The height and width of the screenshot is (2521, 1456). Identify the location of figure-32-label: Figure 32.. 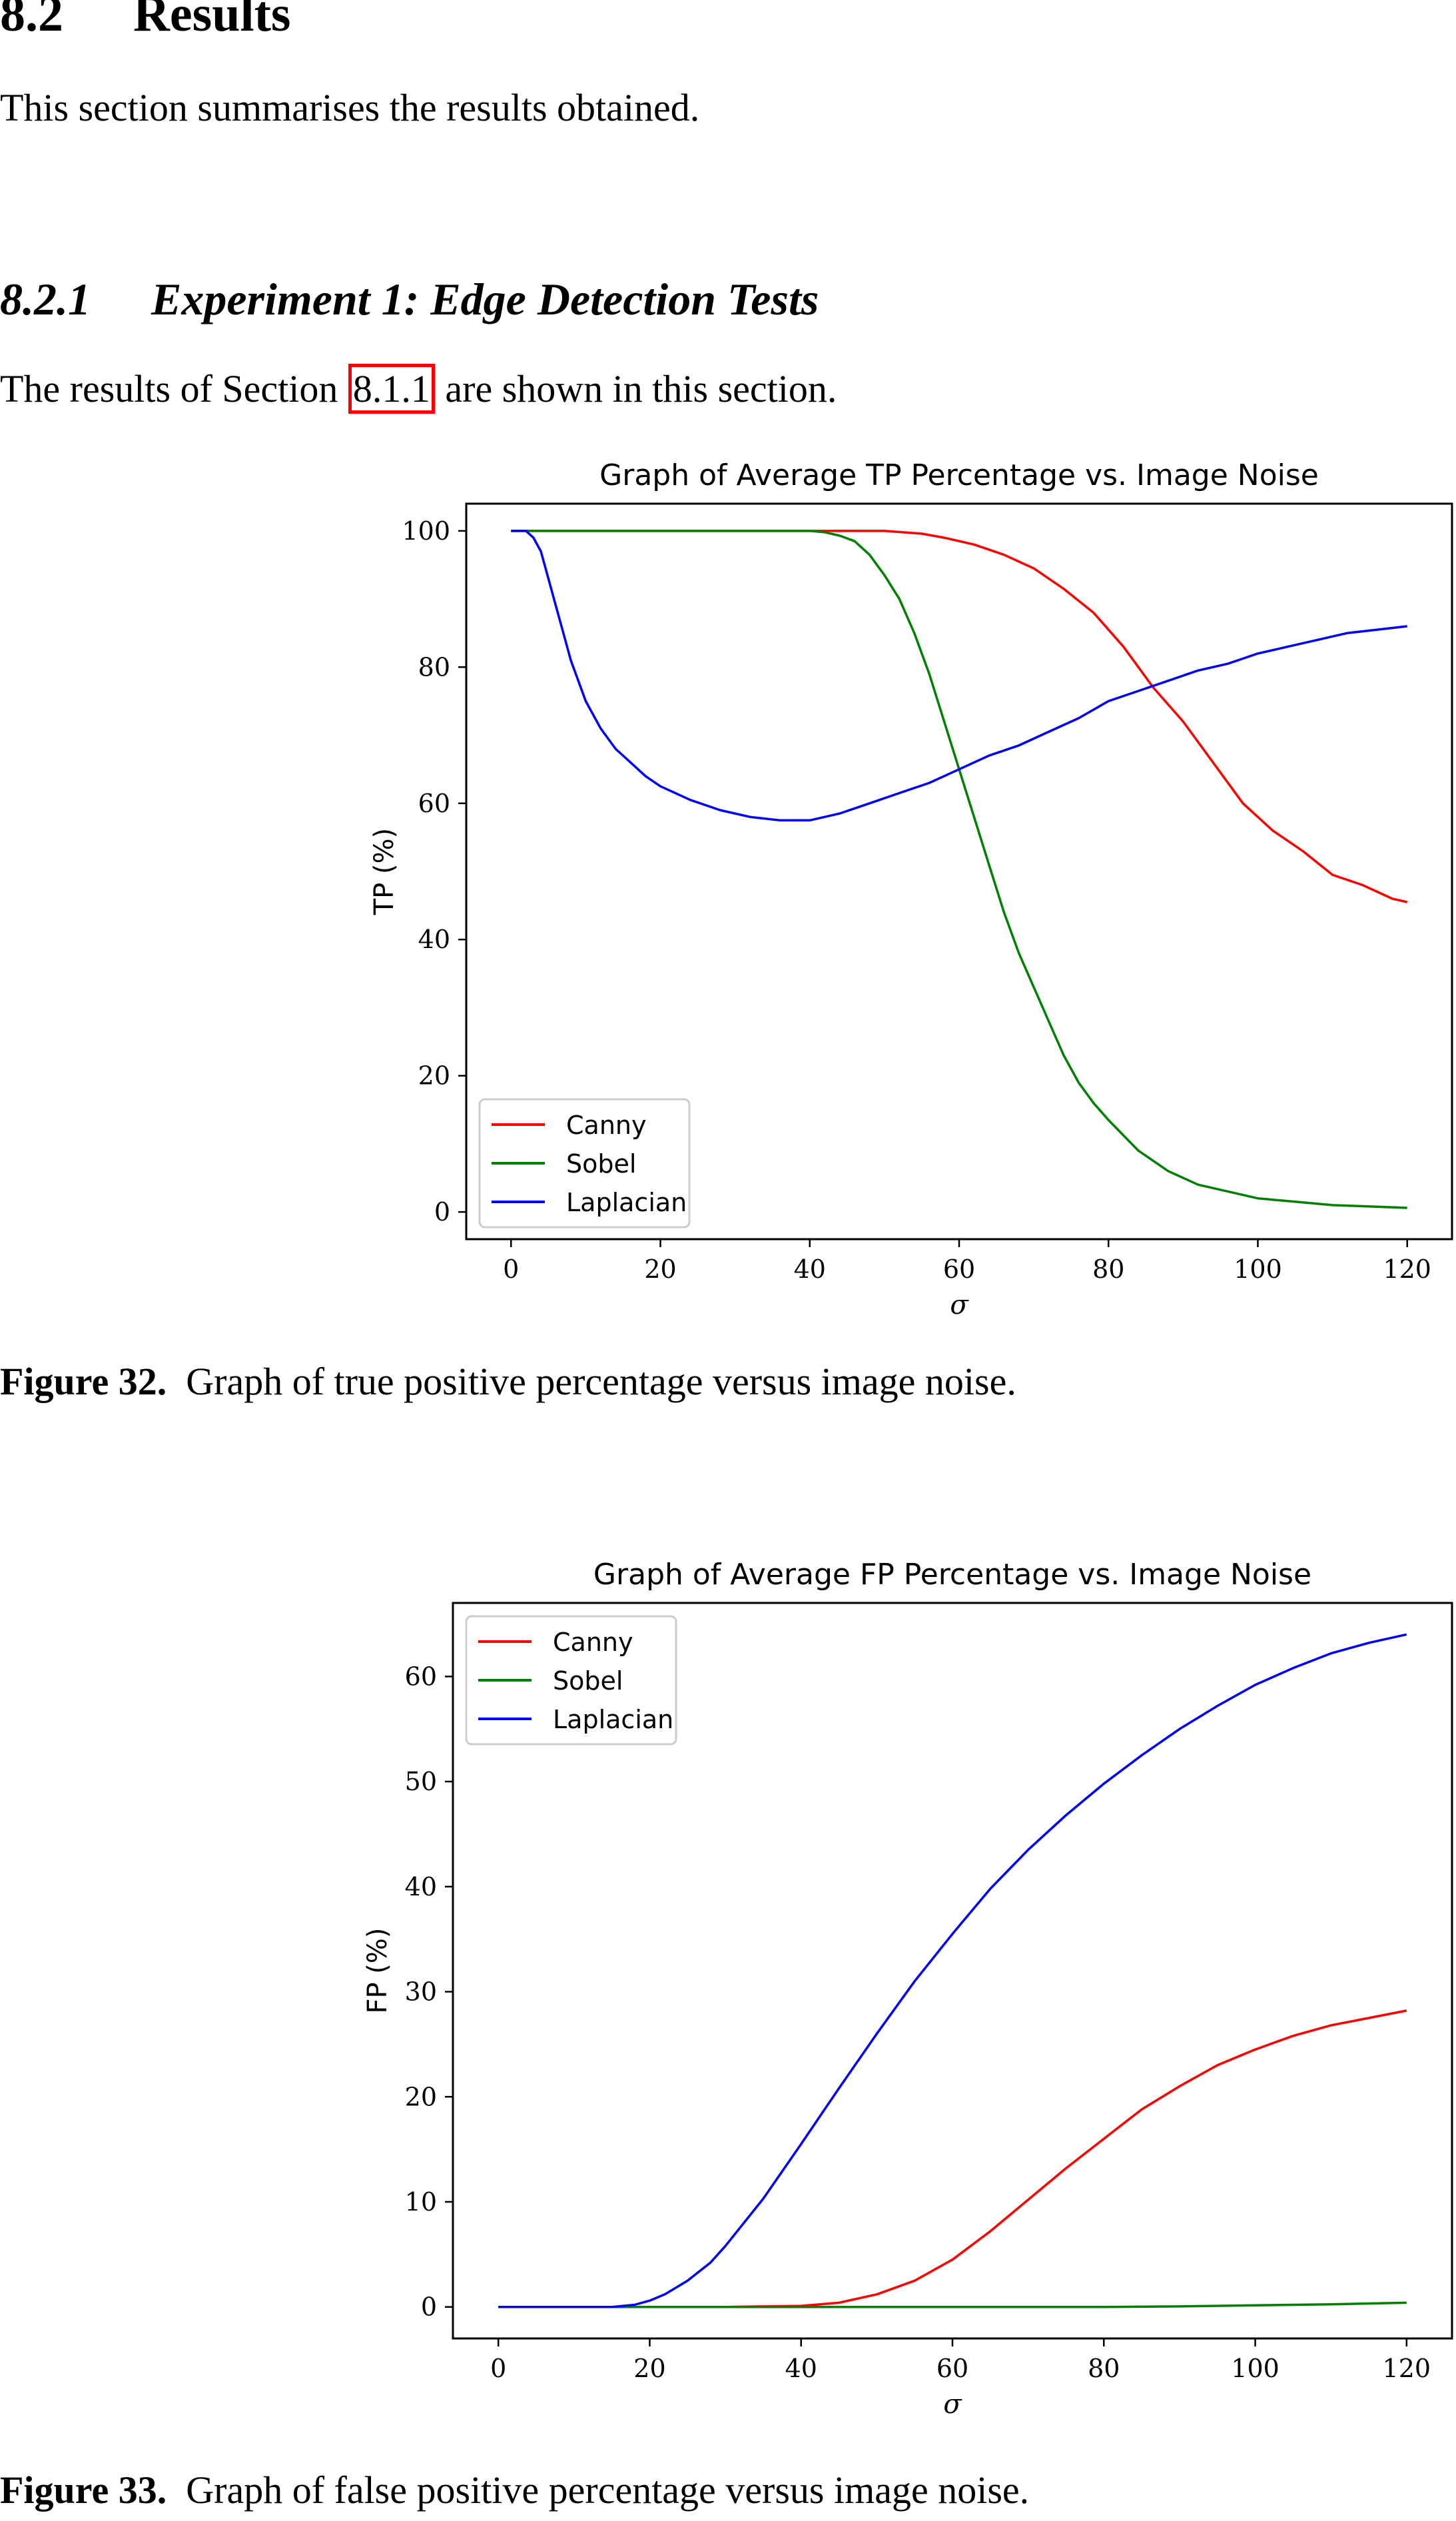
(83, 1382).